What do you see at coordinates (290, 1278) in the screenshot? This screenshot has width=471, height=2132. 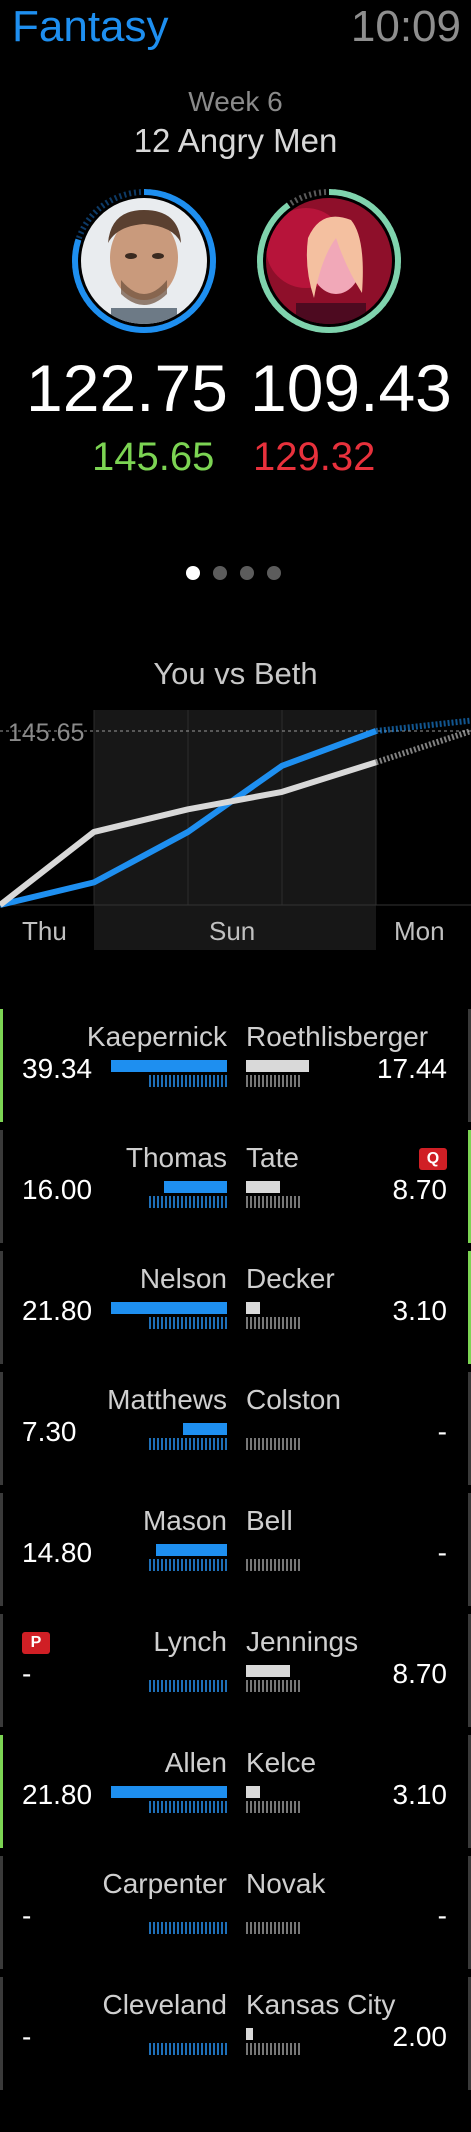 I see `opponent-player-name: Decker` at bounding box center [290, 1278].